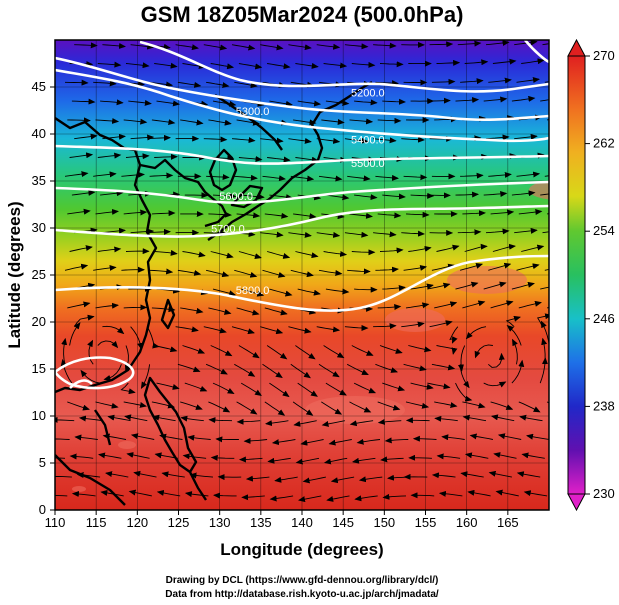 The image size is (619, 605). Describe the element at coordinates (253, 112) in the screenshot. I see `contour-label: 5300.0` at that location.